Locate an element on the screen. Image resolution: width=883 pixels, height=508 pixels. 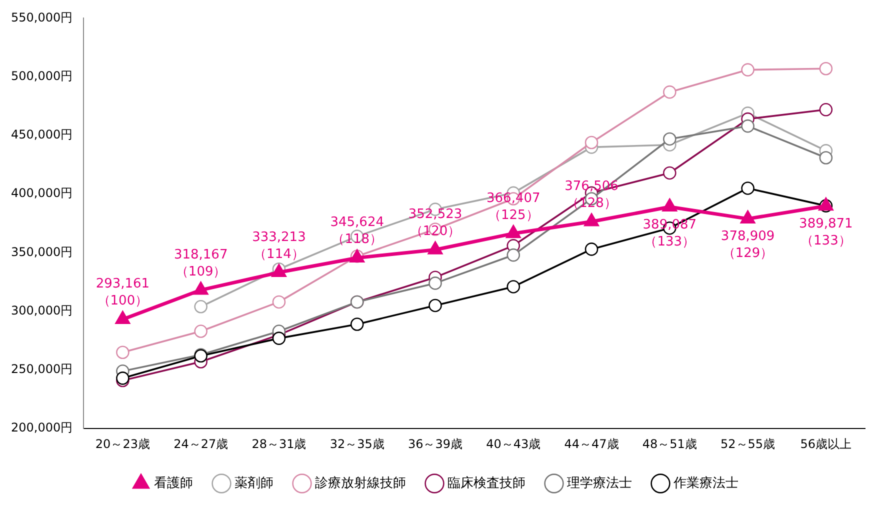
y-tick-label: 300,000円 is located at coordinates (42, 310).